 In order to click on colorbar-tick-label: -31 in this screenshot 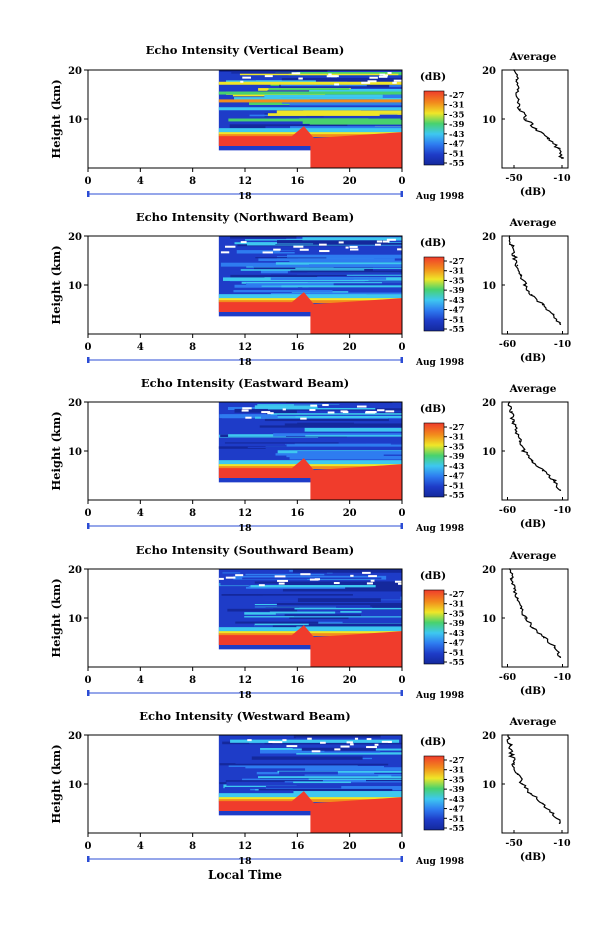, I will do `click(456, 605)`.